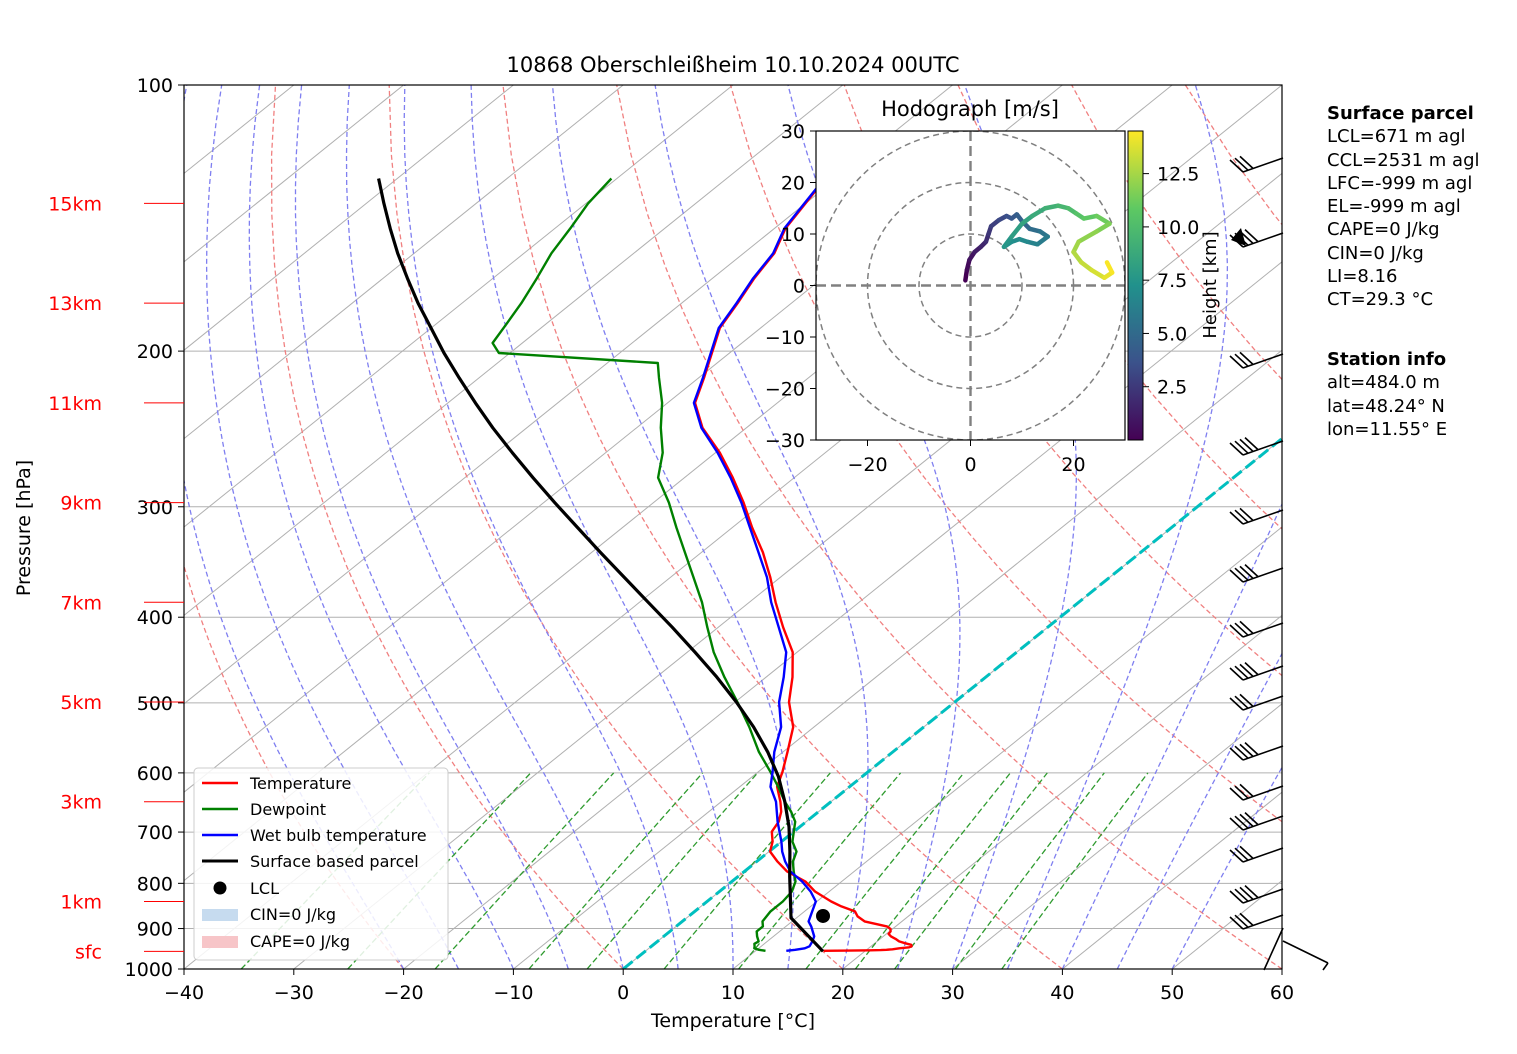 The image size is (1517, 1054). What do you see at coordinates (288, 809) in the screenshot?
I see `legend-dewpoint: Dewpoint` at bounding box center [288, 809].